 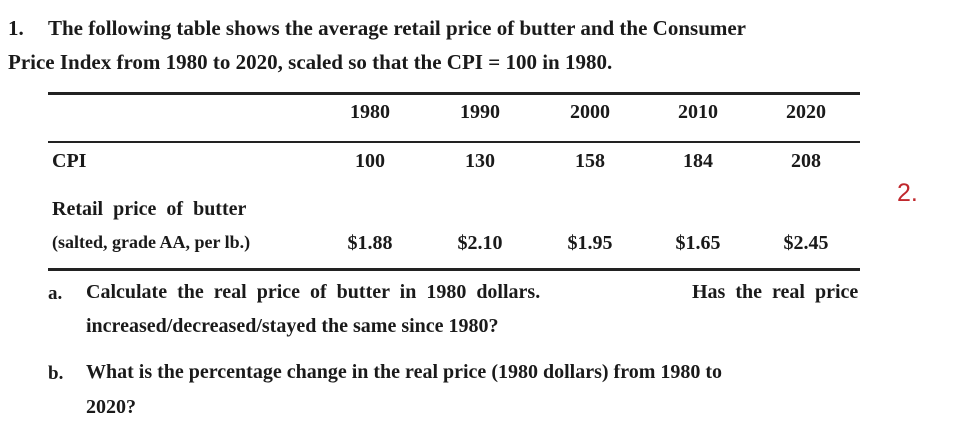 I want to click on part-text: 2020?, so click(x=111, y=407).